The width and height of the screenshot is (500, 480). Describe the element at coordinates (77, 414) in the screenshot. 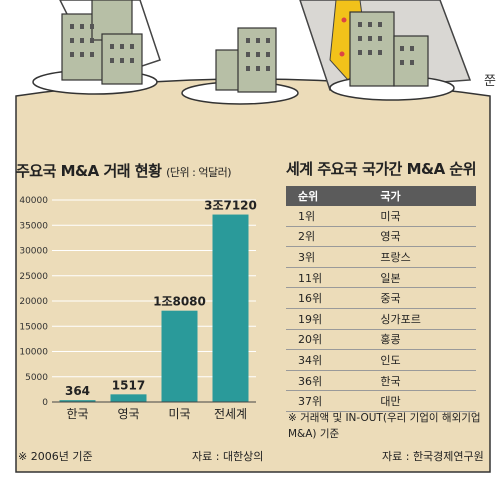

I see `category-label: 한국` at that location.